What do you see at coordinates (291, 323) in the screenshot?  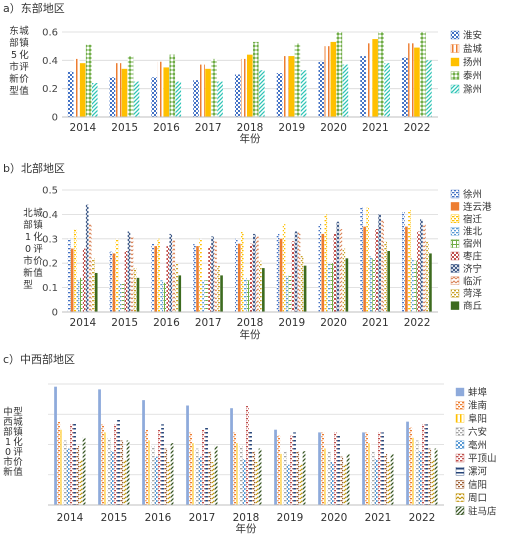 I see `x-tick-label: 2019` at bounding box center [291, 323].